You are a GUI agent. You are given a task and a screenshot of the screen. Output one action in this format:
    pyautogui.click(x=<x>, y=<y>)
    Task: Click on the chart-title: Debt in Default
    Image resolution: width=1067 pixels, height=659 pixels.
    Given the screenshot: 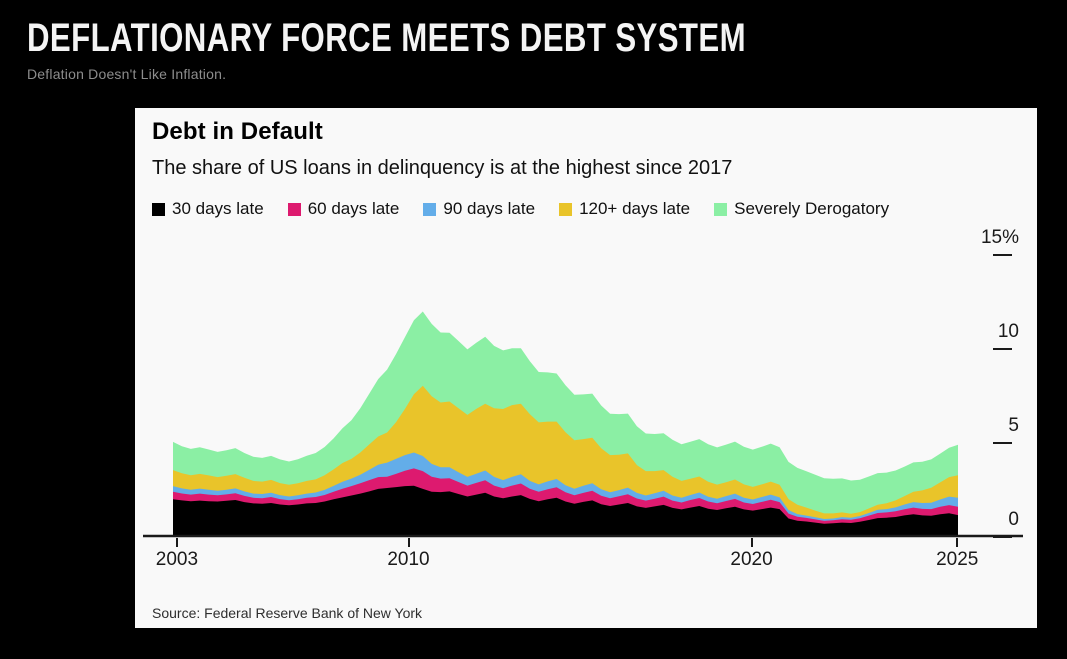 What is the action you would take?
    pyautogui.click(x=237, y=131)
    